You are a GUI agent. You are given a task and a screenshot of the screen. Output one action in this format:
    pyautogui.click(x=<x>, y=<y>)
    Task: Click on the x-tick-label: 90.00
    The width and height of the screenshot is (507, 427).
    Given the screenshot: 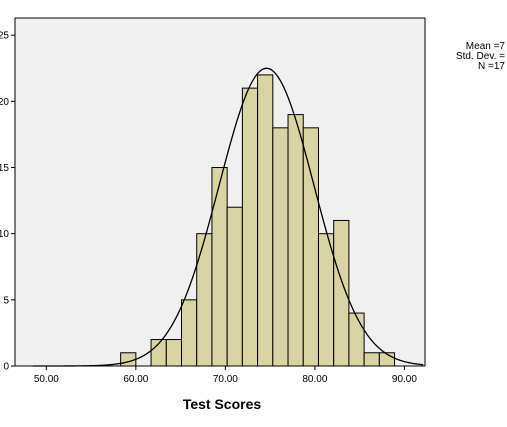 What is the action you would take?
    pyautogui.click(x=404, y=379)
    